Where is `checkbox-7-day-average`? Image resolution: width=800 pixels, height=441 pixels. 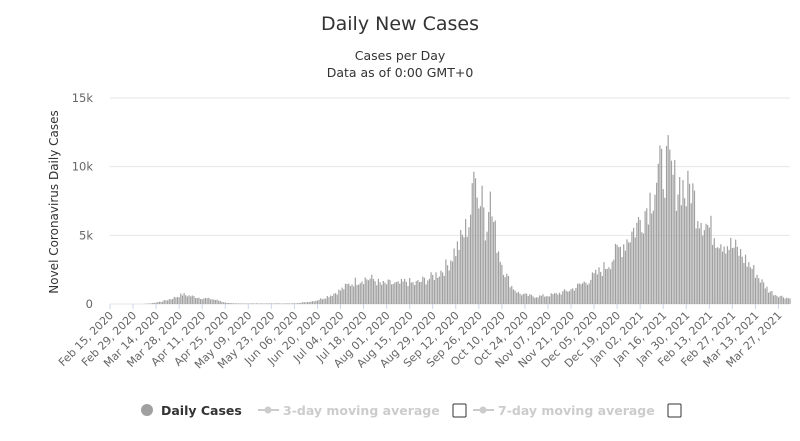 checkbox-7-day-average is located at coordinates (674, 410).